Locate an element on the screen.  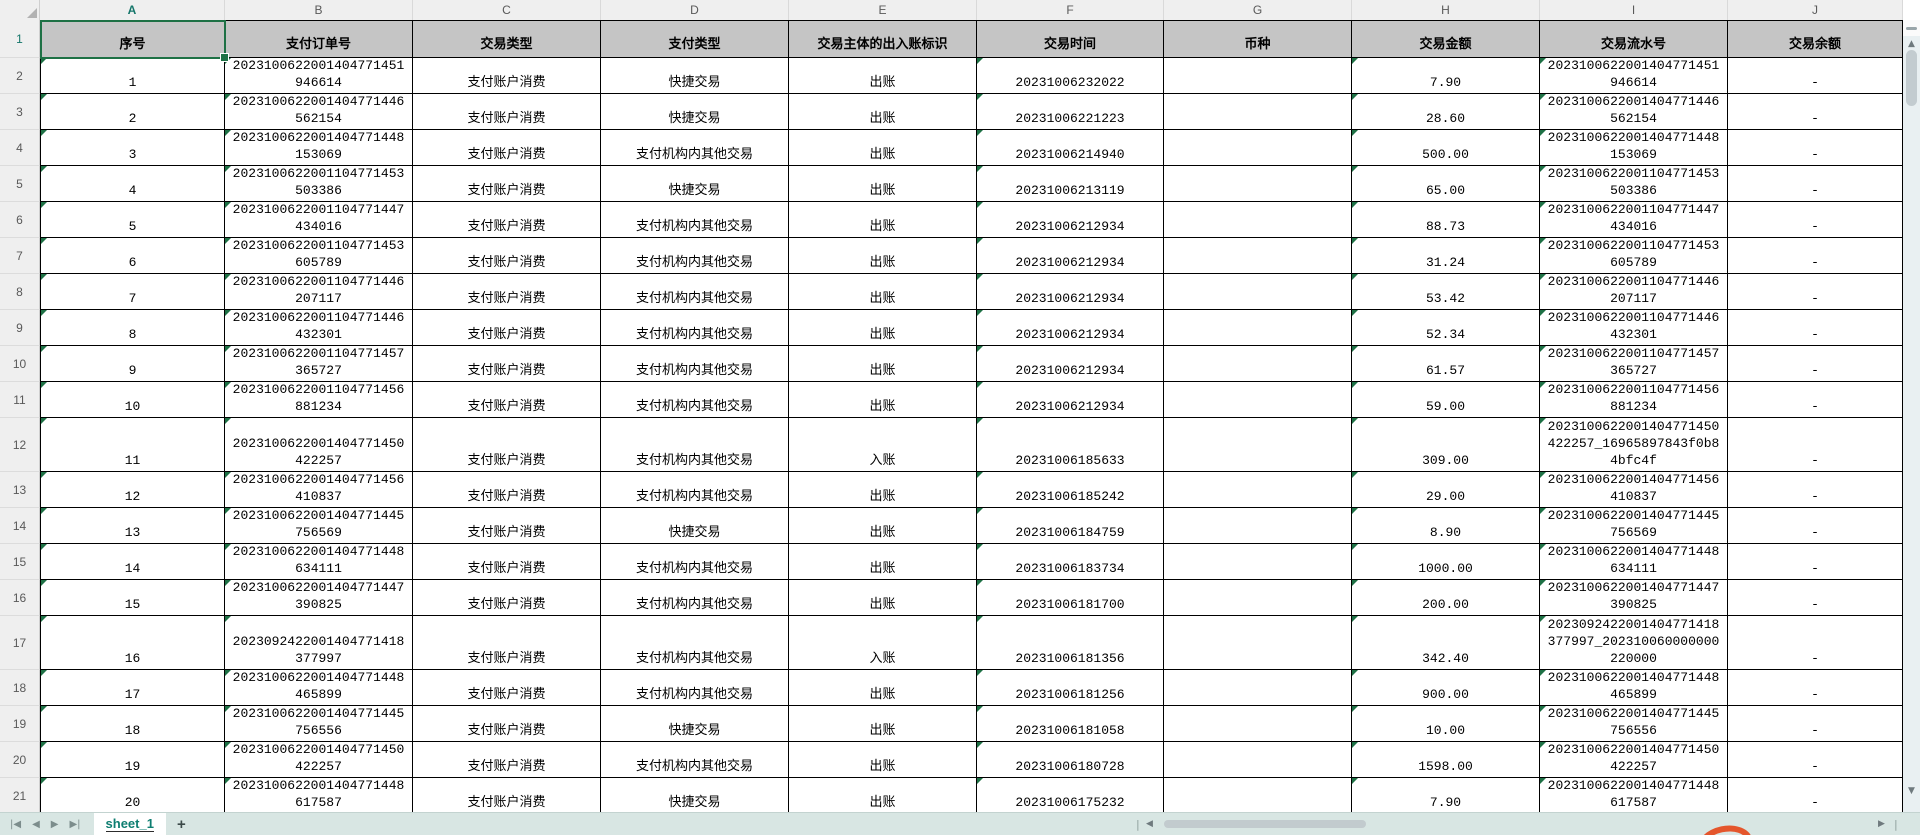
cell-C9: 支付账户消费 is located at coordinates (507, 328).